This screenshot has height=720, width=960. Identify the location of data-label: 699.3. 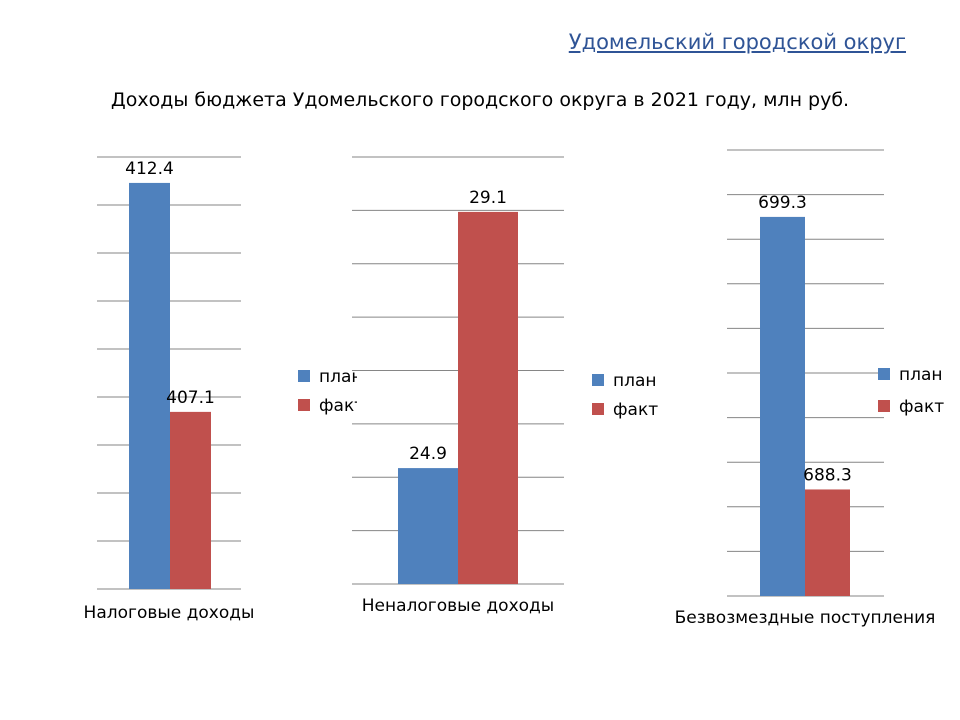
(782, 203).